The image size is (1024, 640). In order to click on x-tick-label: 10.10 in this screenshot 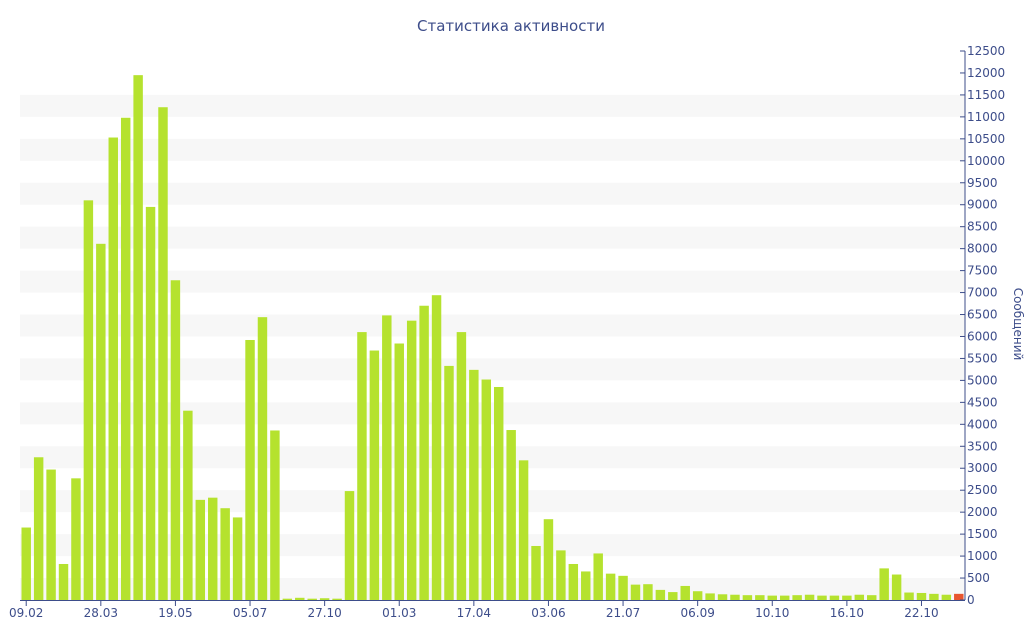, I will do `click(772, 613)`.